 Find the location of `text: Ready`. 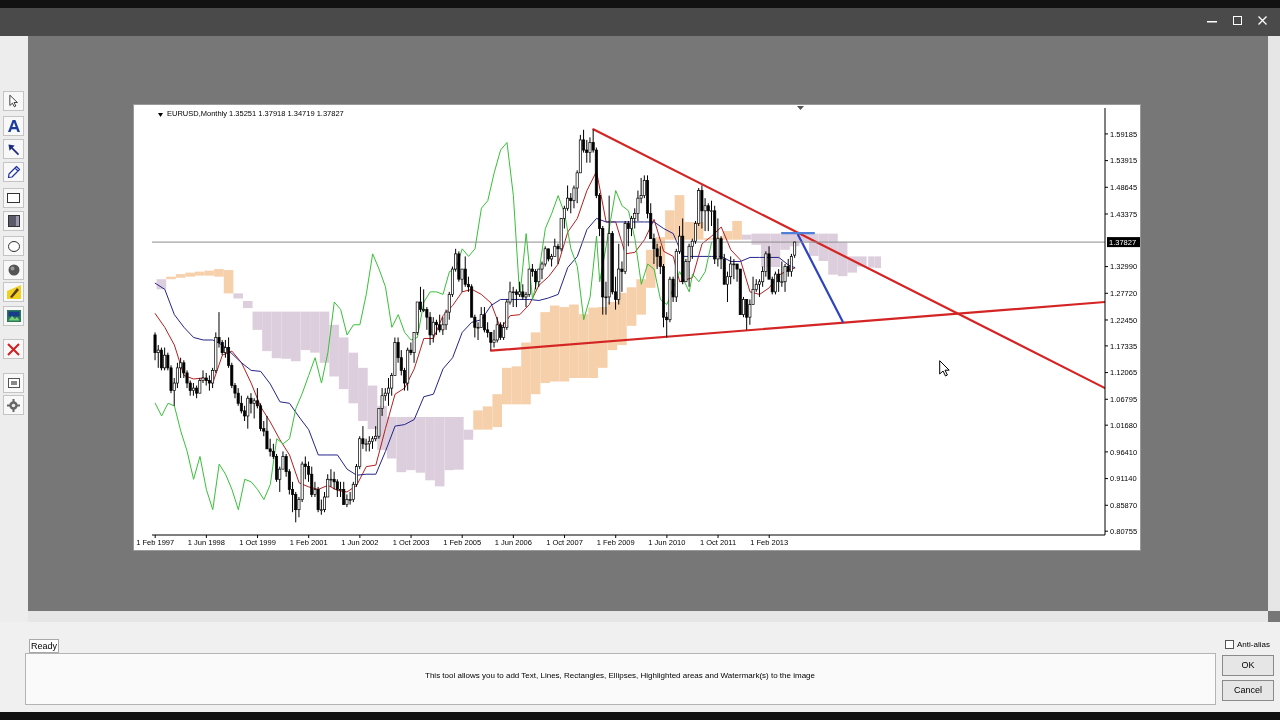

text: Ready is located at coordinates (44, 646).